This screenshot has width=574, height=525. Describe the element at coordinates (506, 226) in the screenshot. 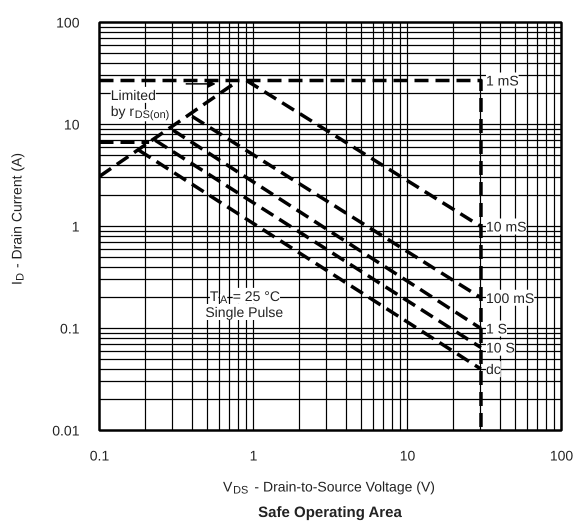

I see `series-label: 10 mS` at that location.